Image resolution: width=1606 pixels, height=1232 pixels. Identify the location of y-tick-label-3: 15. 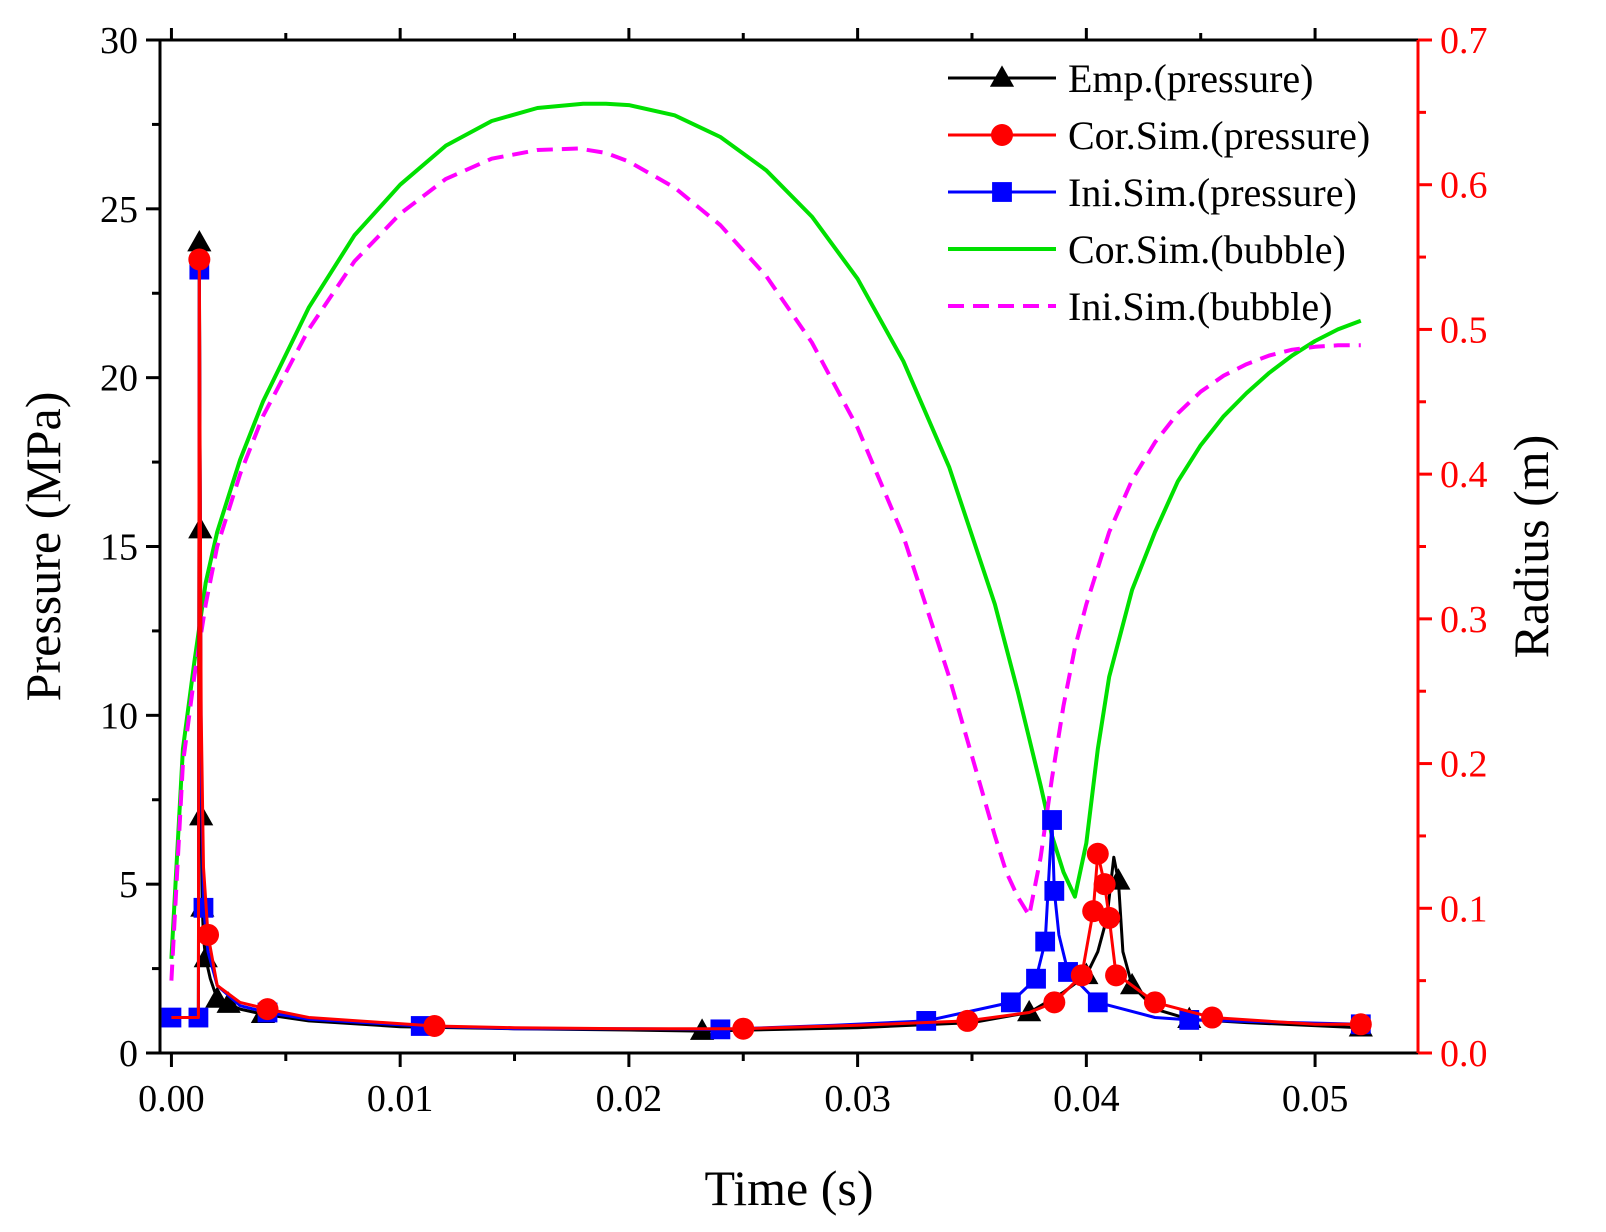
(119, 548).